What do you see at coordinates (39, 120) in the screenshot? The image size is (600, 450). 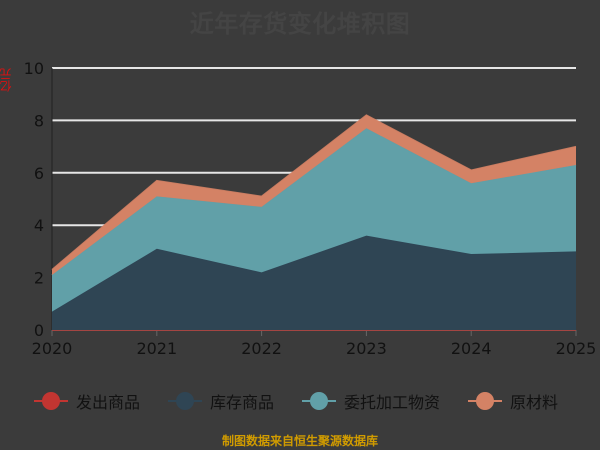 I see `y-tick-label-4: 8` at bounding box center [39, 120].